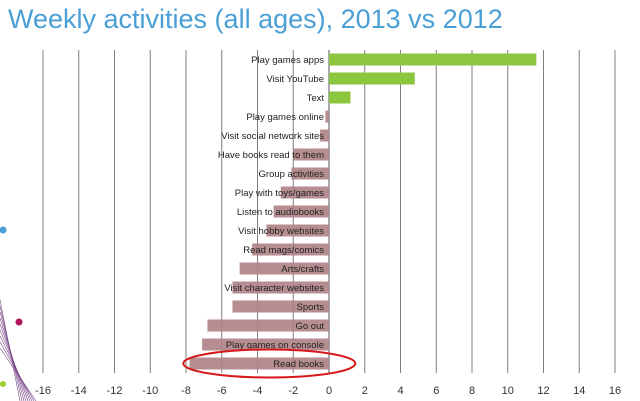 This screenshot has width=640, height=401. I want to click on x-tick-label: -12, so click(115, 391).